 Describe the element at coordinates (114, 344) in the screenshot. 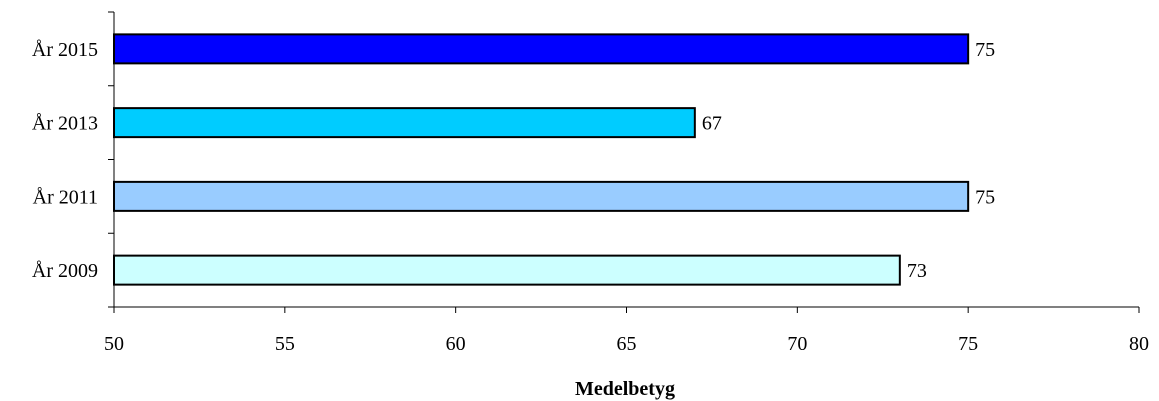

I see `x-tick-label: 50` at that location.